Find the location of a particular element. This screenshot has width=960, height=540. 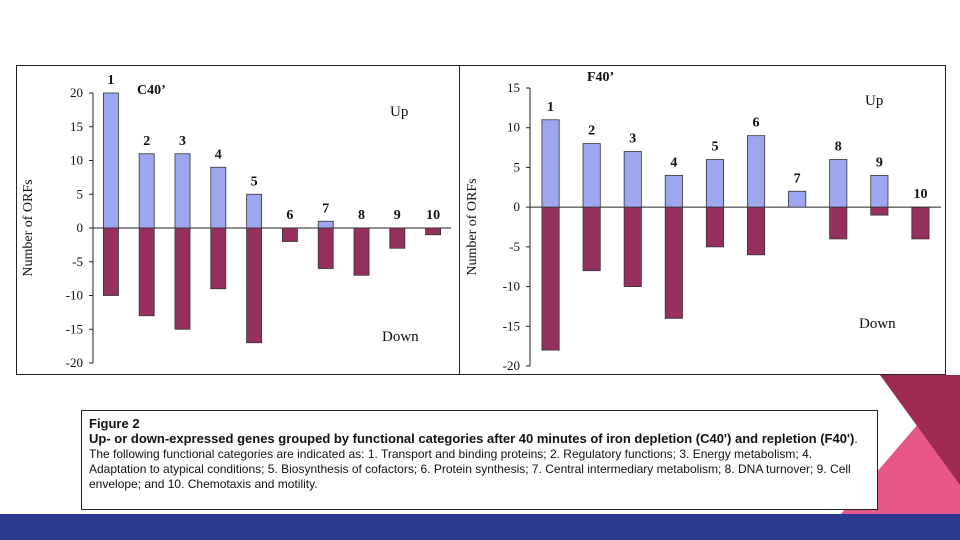

y-tick-label: 20 is located at coordinates (76, 92).